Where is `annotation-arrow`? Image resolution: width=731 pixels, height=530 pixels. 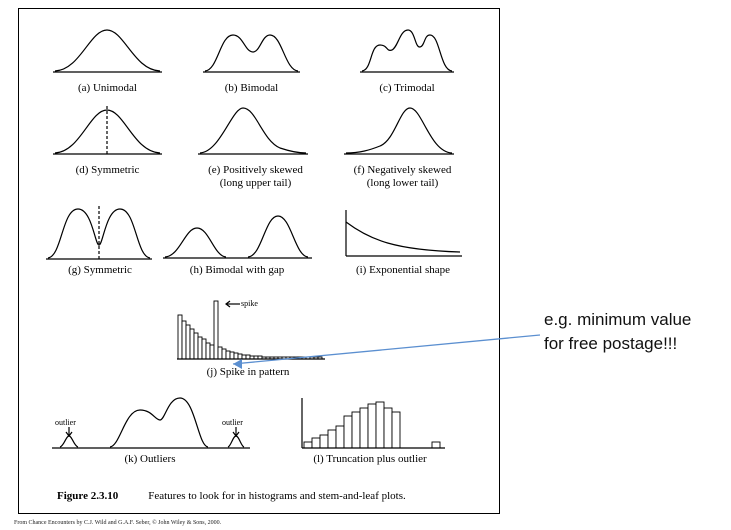
annotation-arrow is located at coordinates (386, 351).